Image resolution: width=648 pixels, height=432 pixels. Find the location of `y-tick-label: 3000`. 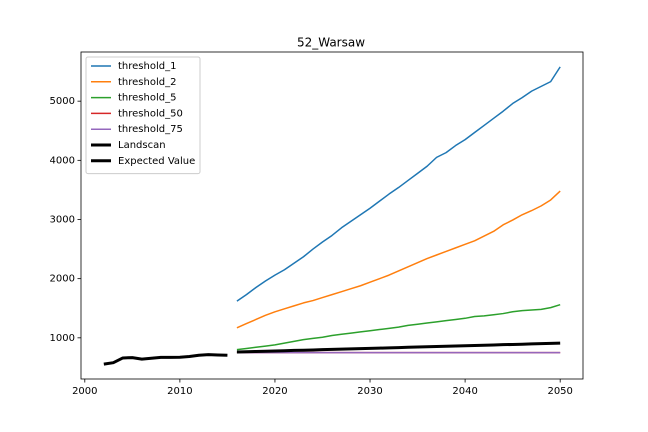

y-tick-label: 3000 is located at coordinates (62, 219).